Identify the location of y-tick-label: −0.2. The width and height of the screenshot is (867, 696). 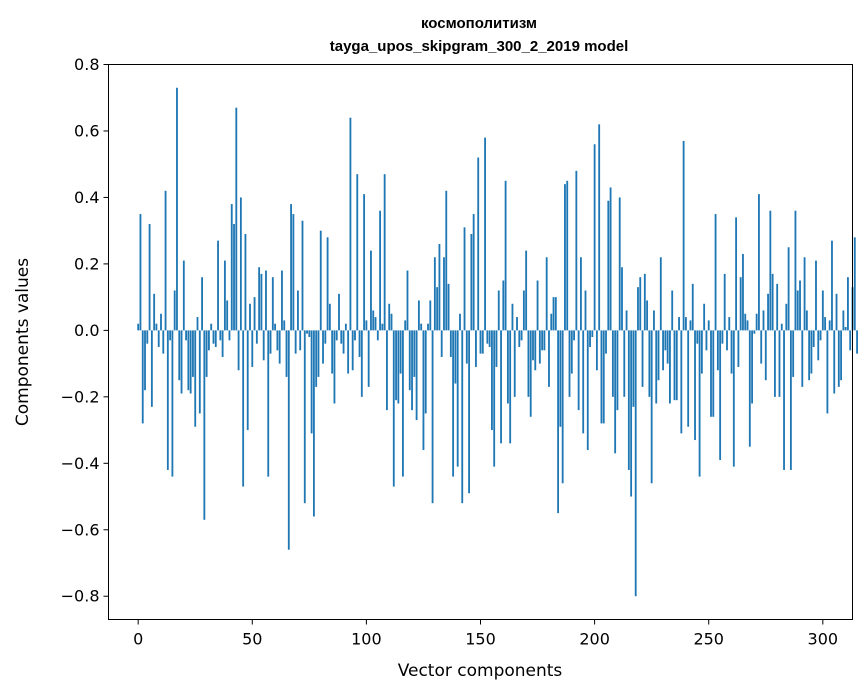
(80, 396).